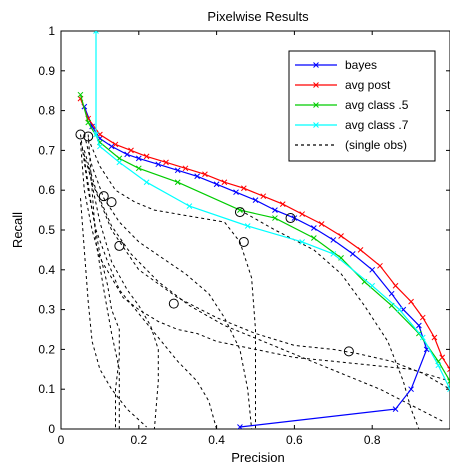  I want to click on x-tick-label: 0.8, so click(372, 440).